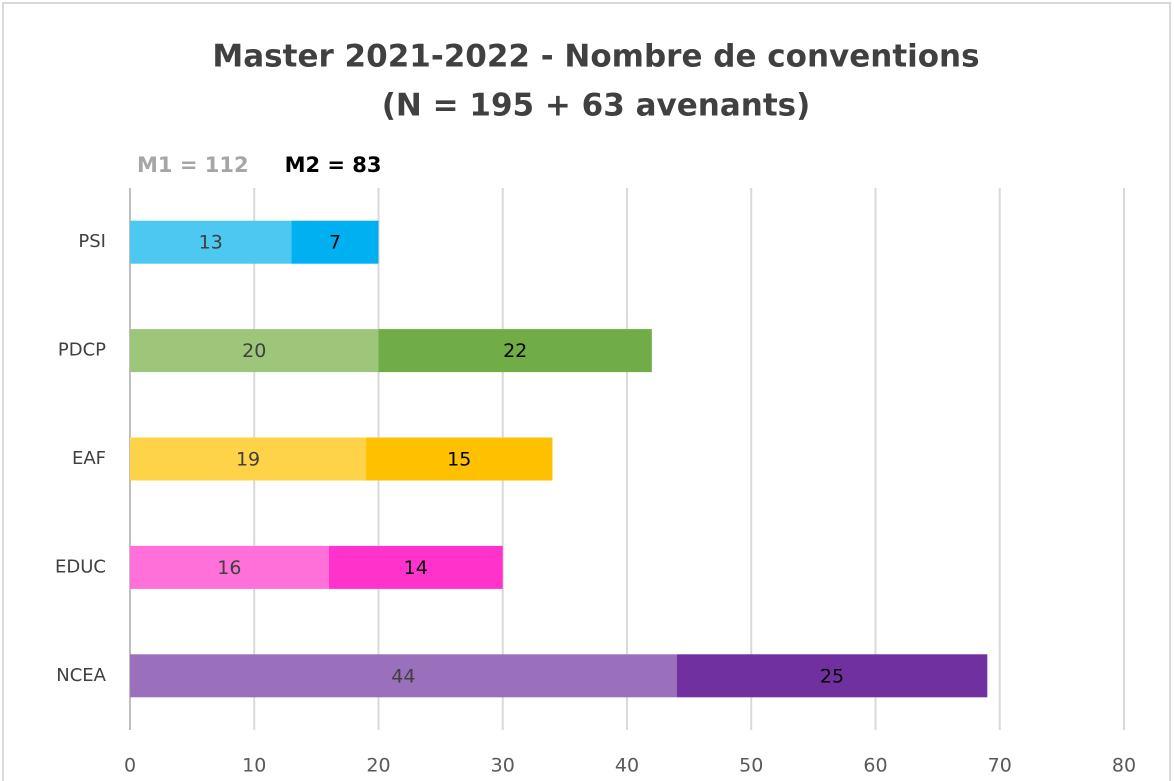 This screenshot has height=781, width=1174. Describe the element at coordinates (378, 766) in the screenshot. I see `x-tick-label: 20` at that location.